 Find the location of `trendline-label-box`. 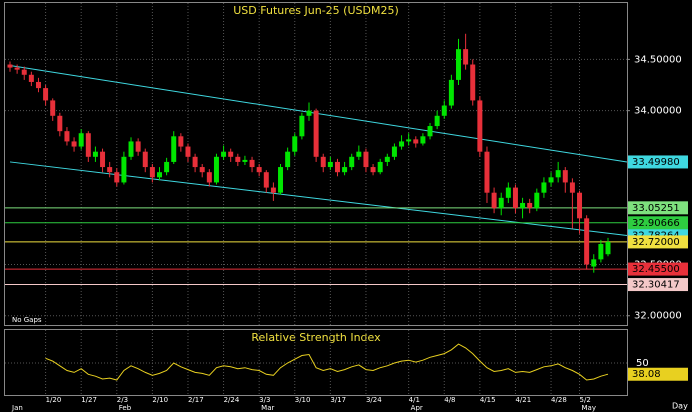

trendline-label-box is located at coordinates (658, 162).